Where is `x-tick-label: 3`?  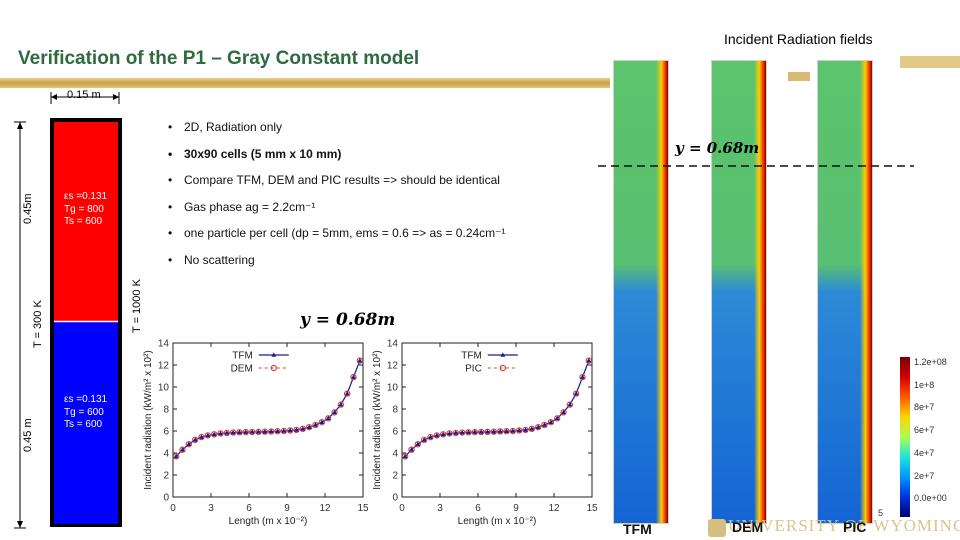
x-tick-label: 3 is located at coordinates (211, 508).